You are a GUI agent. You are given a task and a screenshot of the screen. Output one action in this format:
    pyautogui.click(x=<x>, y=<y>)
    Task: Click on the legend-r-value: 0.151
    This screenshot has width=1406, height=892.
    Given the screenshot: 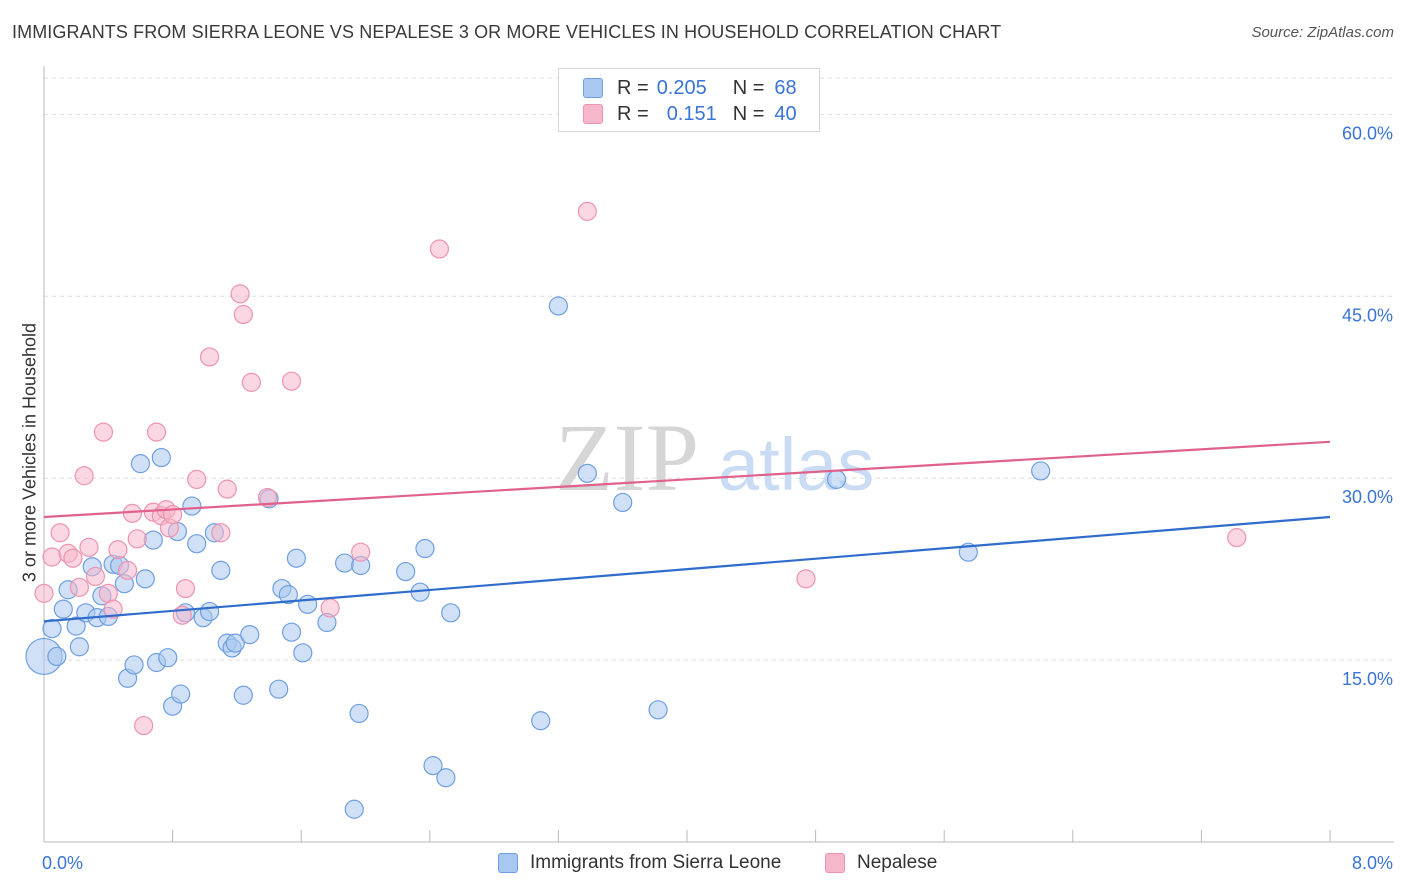 What is the action you would take?
    pyautogui.click(x=691, y=113)
    